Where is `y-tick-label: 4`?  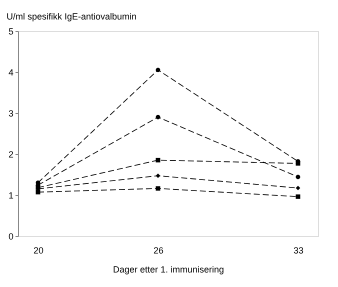 y-tick-label: 4 is located at coordinates (11, 73).